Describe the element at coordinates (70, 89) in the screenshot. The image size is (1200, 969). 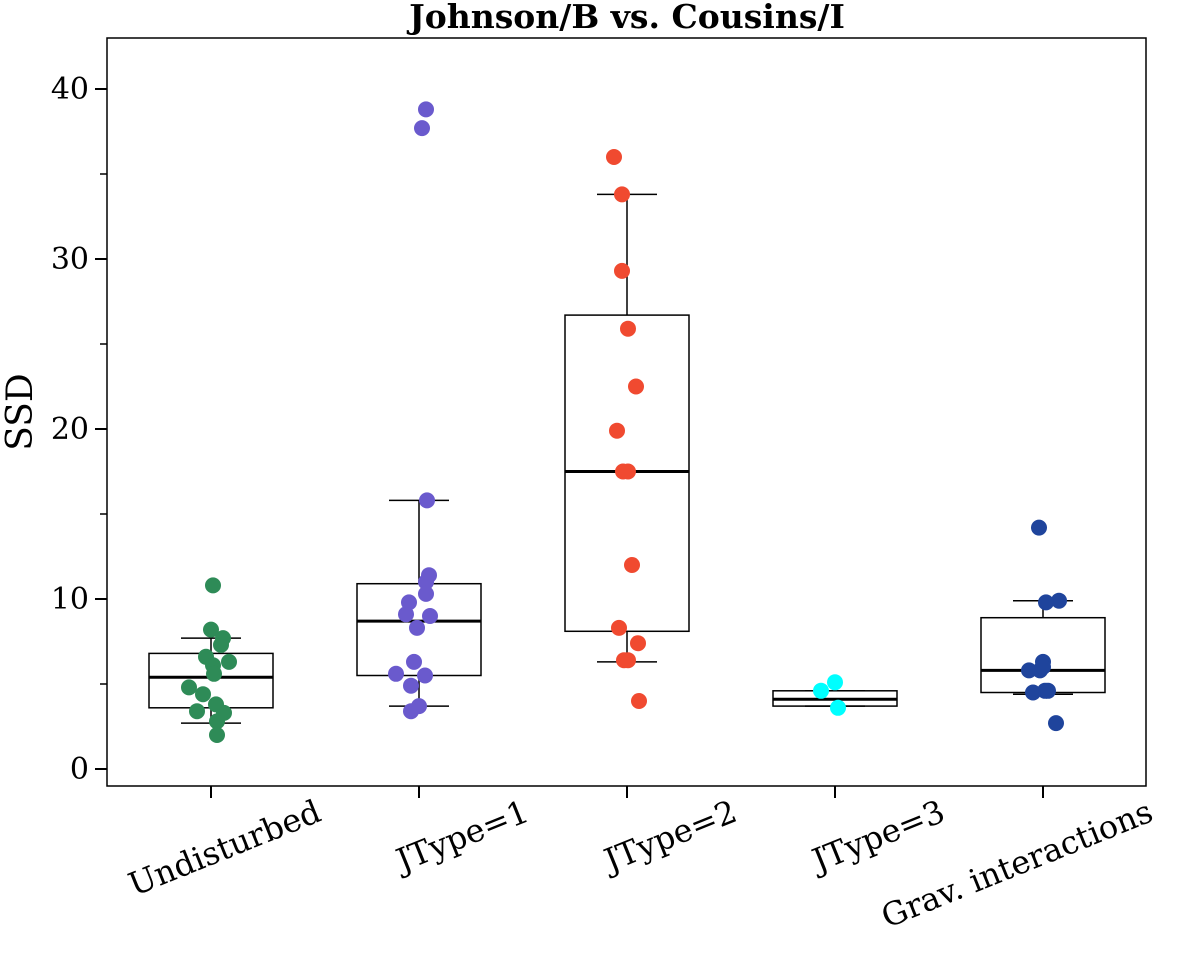
I see `y-tick-label: 40` at that location.